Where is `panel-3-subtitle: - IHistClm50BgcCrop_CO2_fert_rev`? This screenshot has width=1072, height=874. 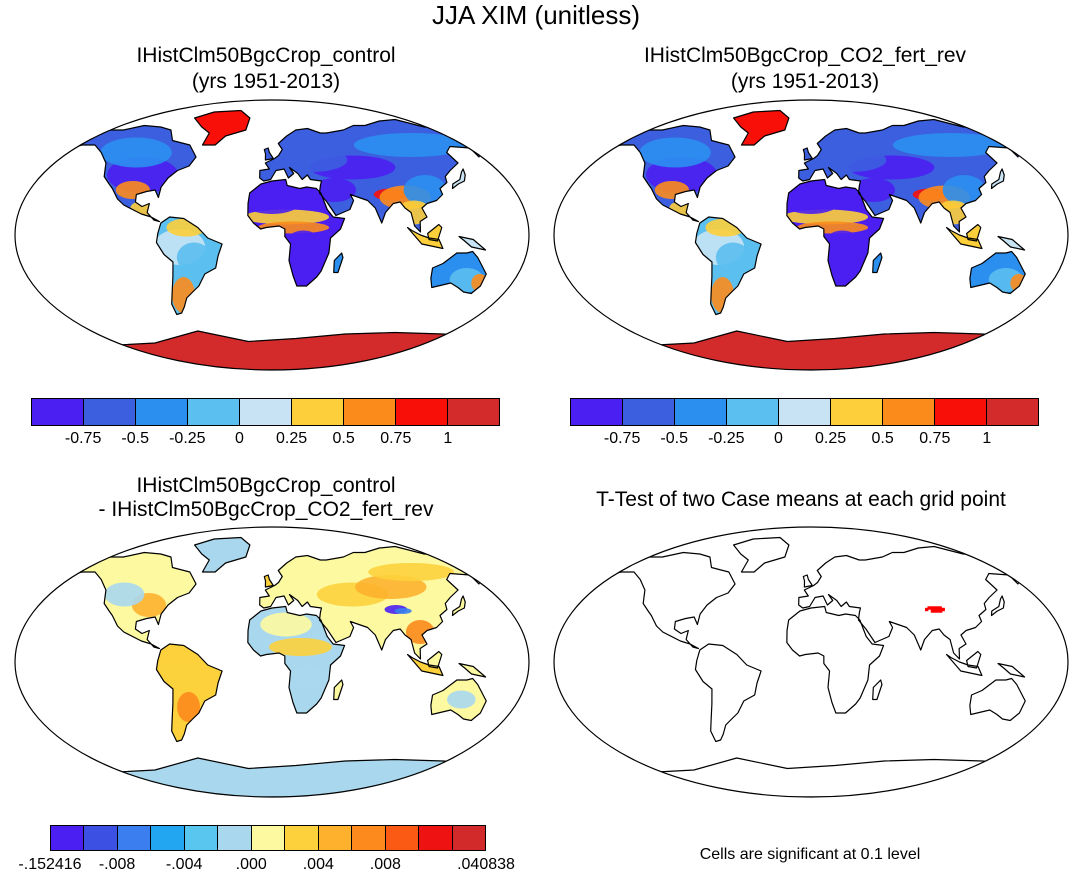
panel-3-subtitle: - IHistClm50BgcCrop_CO2_fert_rev is located at coordinates (266, 509).